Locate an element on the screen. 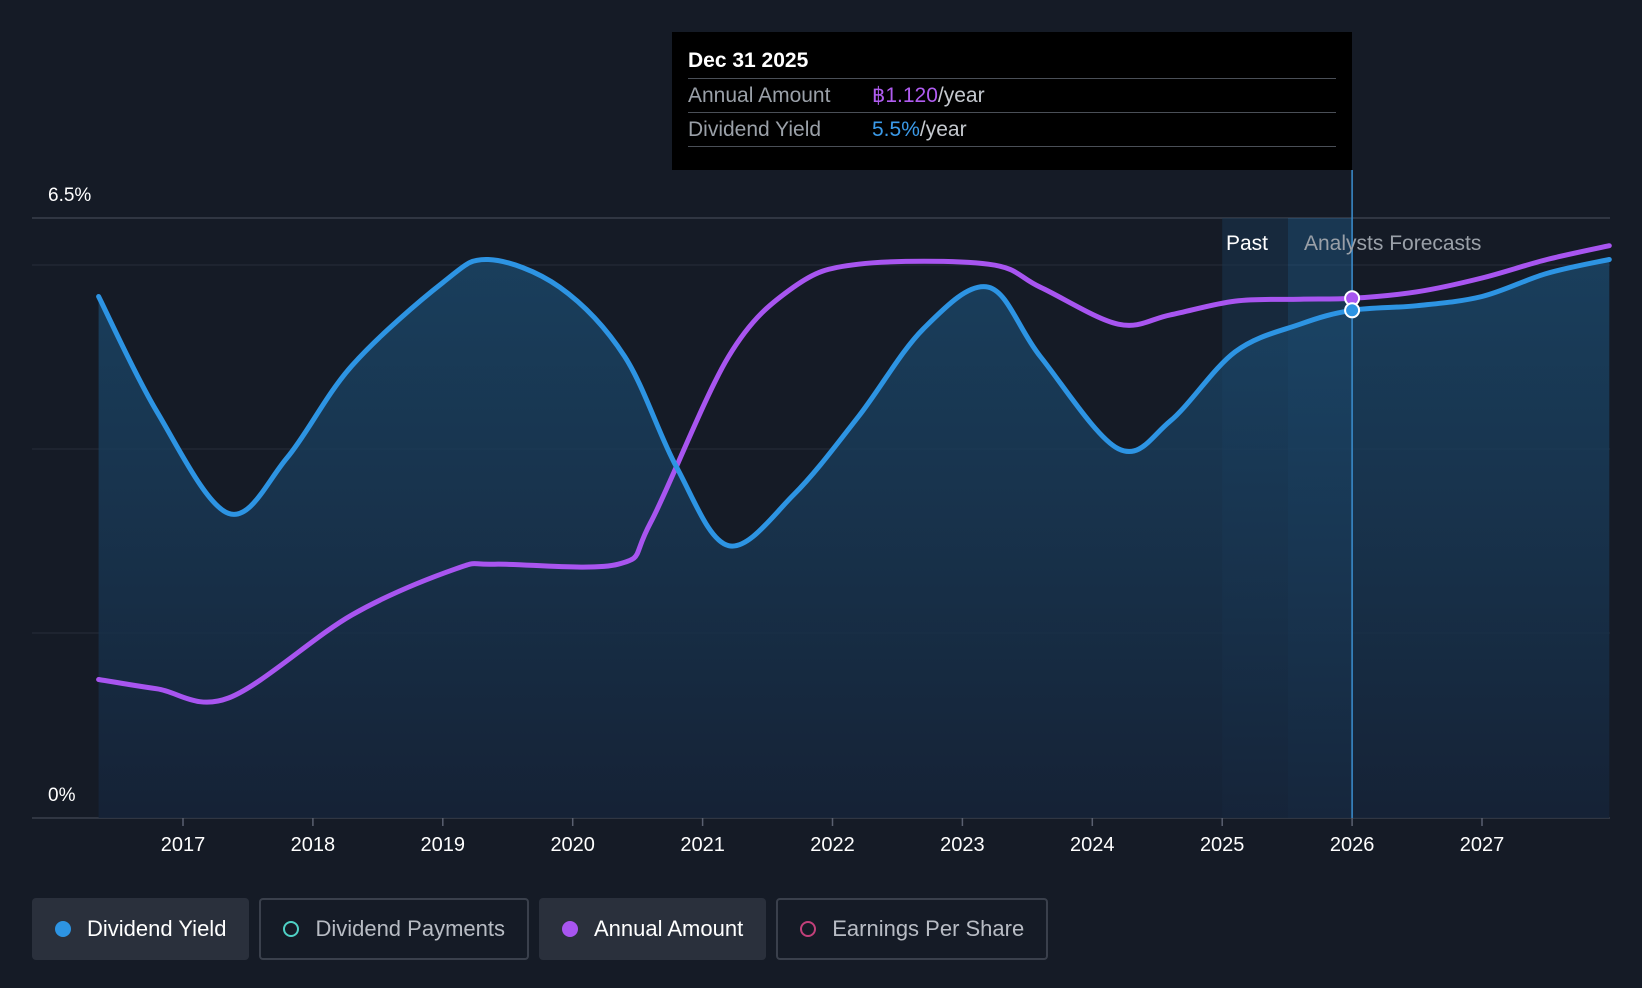  x-tick-label: 2019 is located at coordinates (443, 845).